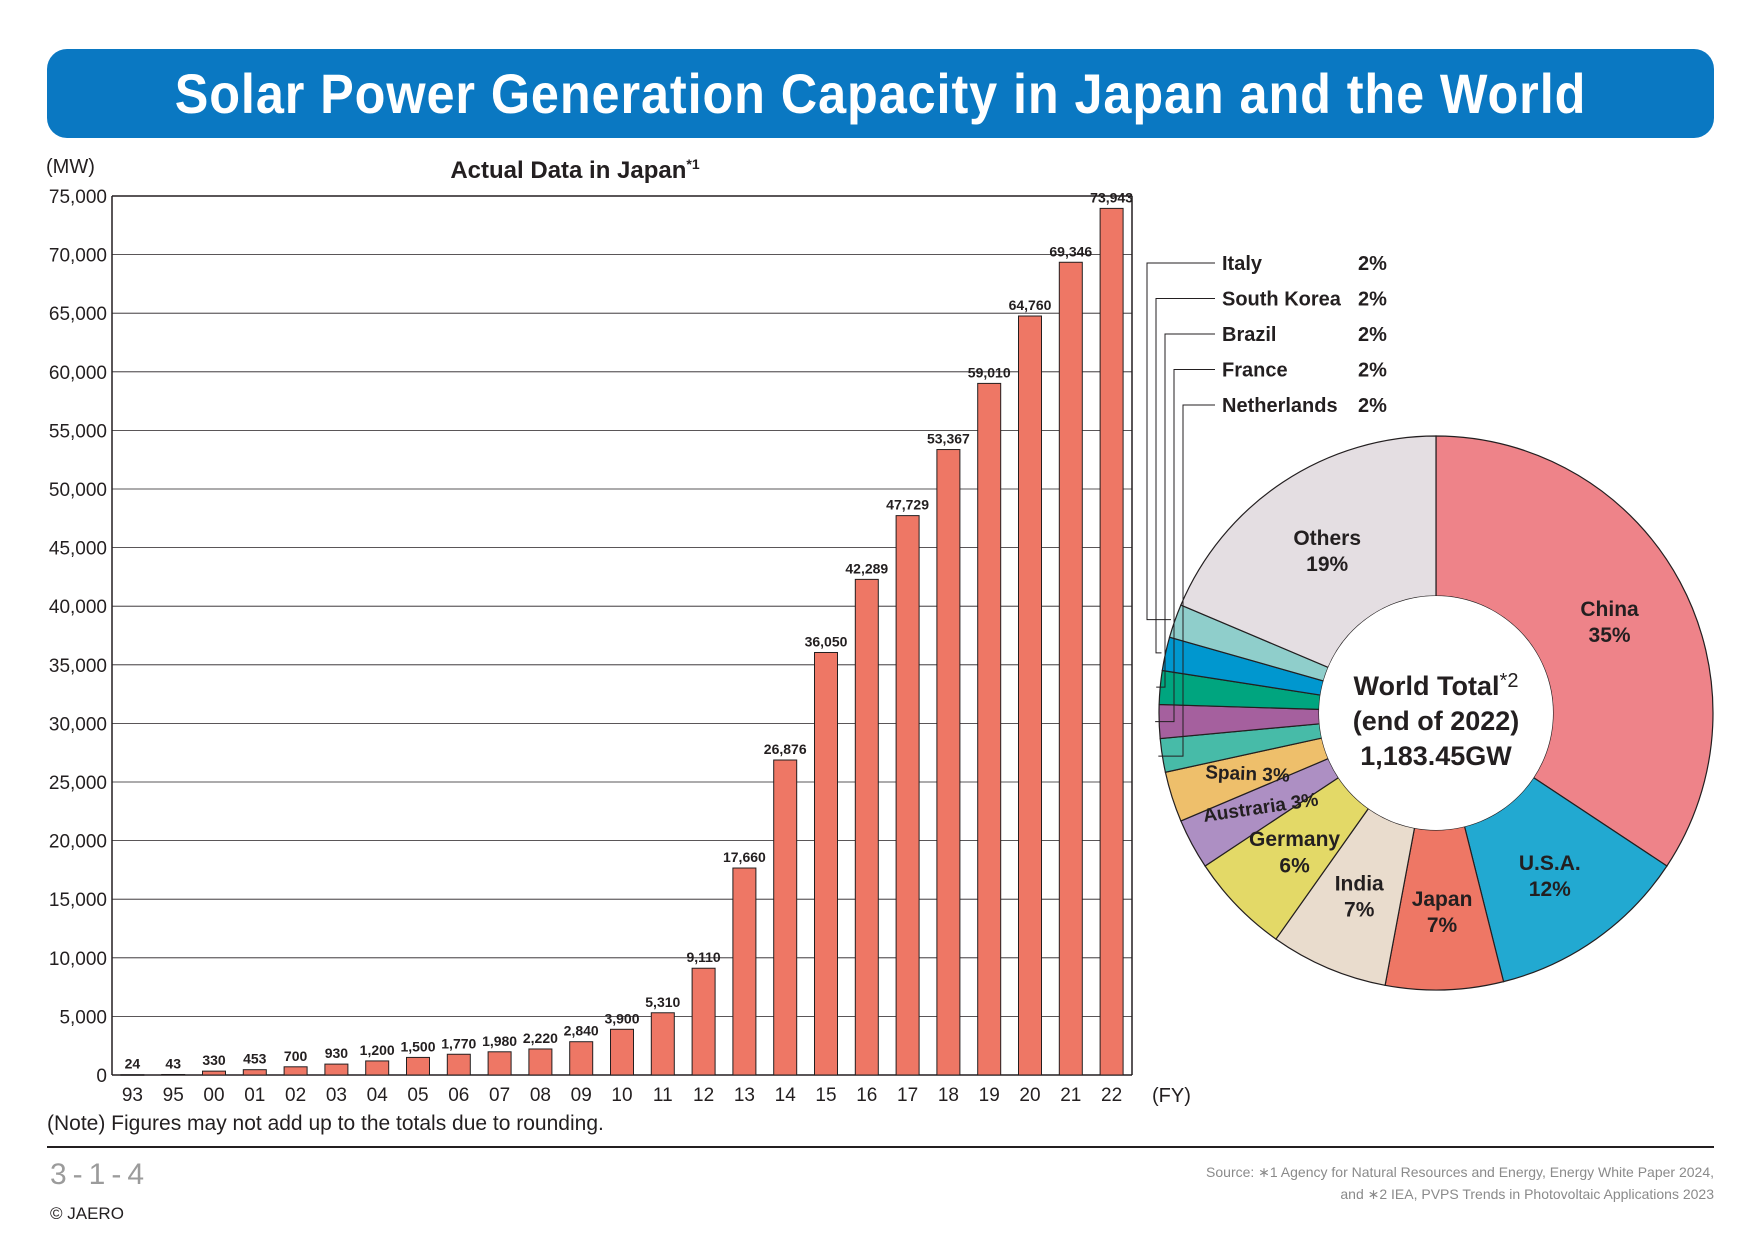 Image resolution: width=1754 pixels, height=1240 pixels. What do you see at coordinates (703, 1095) in the screenshot?
I see `x-tick-label: 12` at bounding box center [703, 1095].